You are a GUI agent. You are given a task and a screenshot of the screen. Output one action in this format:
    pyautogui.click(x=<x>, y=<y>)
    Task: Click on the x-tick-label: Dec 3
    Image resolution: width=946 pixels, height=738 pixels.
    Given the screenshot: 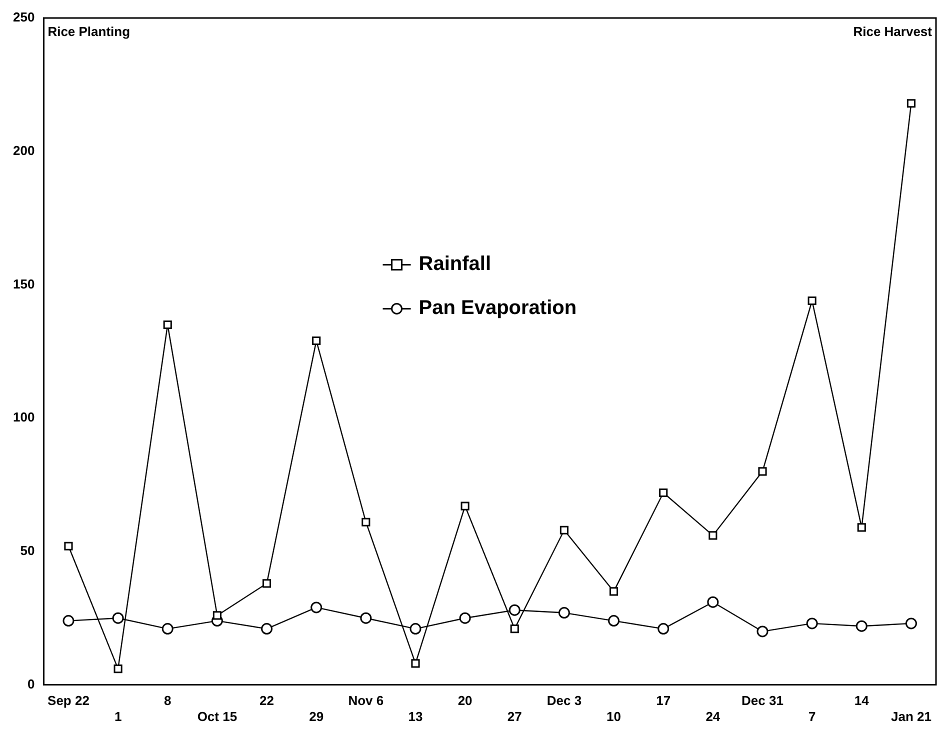 What is the action you would take?
    pyautogui.click(x=564, y=700)
    